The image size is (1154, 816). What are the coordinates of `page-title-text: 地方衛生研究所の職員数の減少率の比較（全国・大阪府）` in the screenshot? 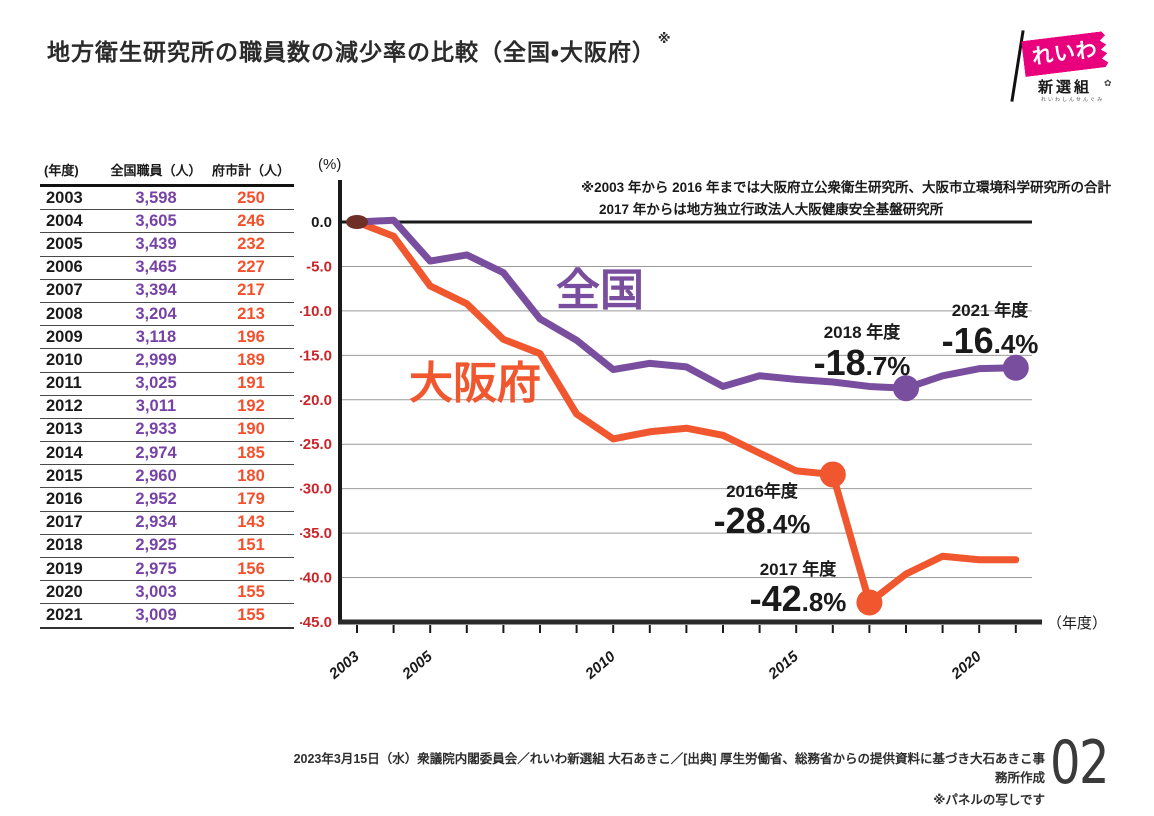 It's located at (351, 52).